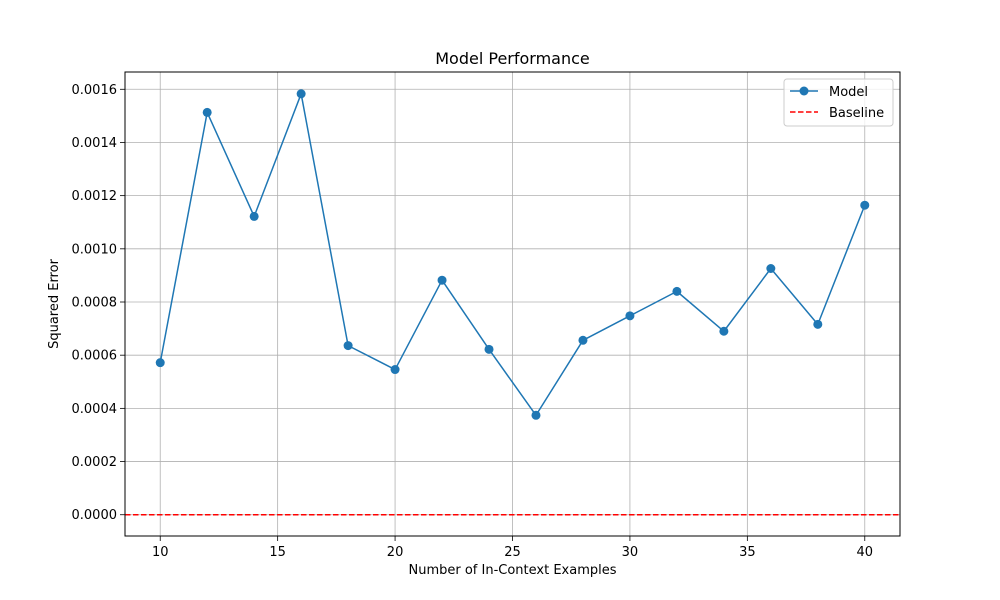  What do you see at coordinates (395, 552) in the screenshot?
I see `x-tick-label: 20` at bounding box center [395, 552].